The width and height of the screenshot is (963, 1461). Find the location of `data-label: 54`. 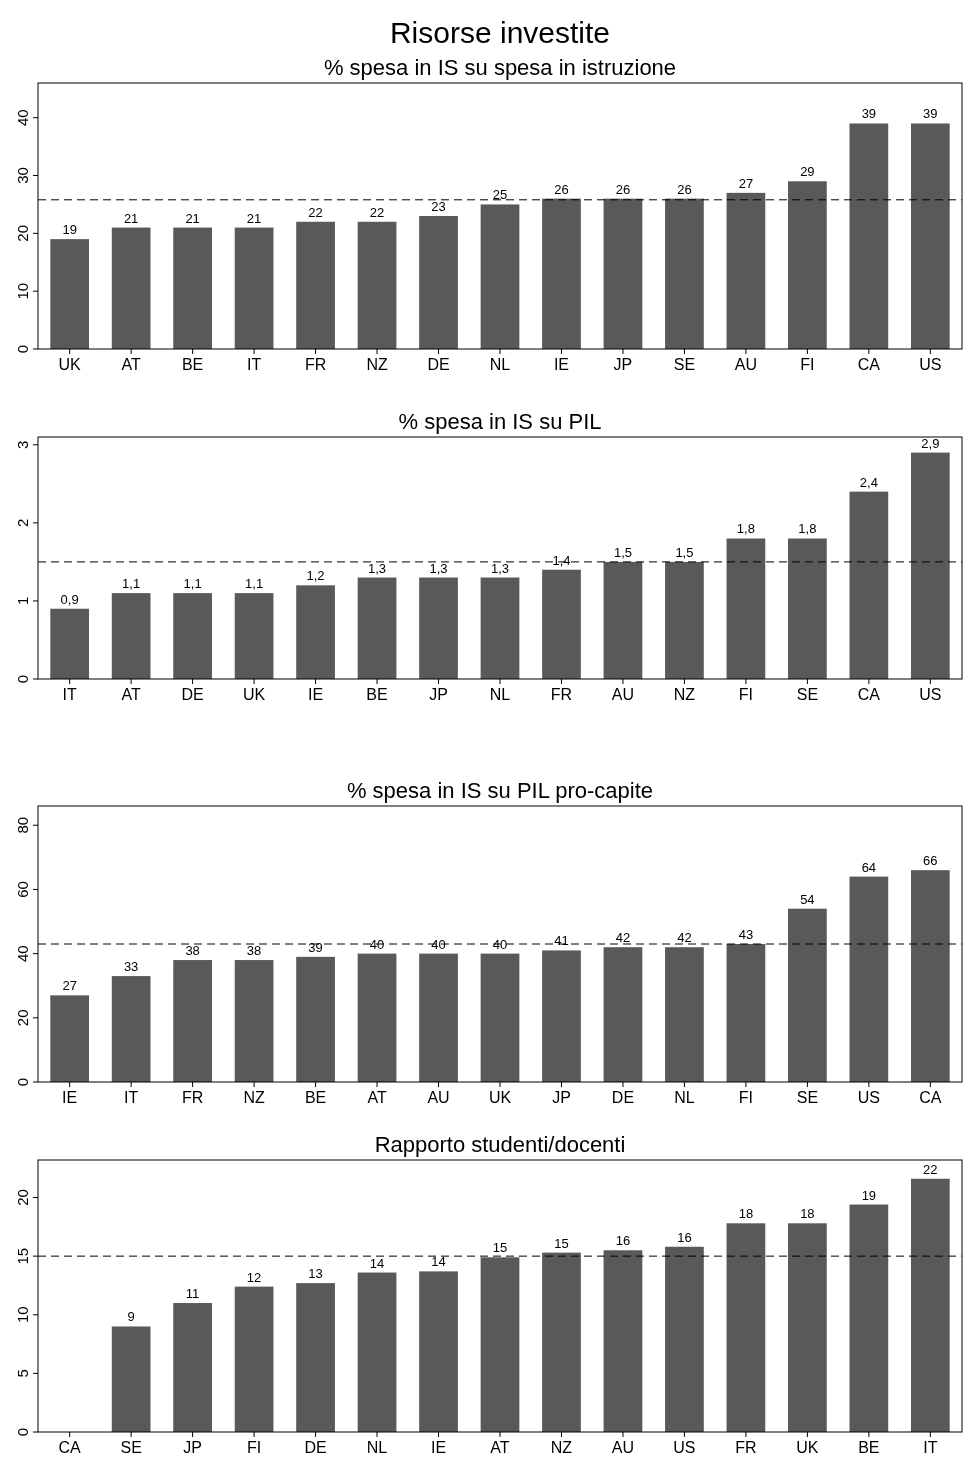

data-label: 54 is located at coordinates (807, 899).